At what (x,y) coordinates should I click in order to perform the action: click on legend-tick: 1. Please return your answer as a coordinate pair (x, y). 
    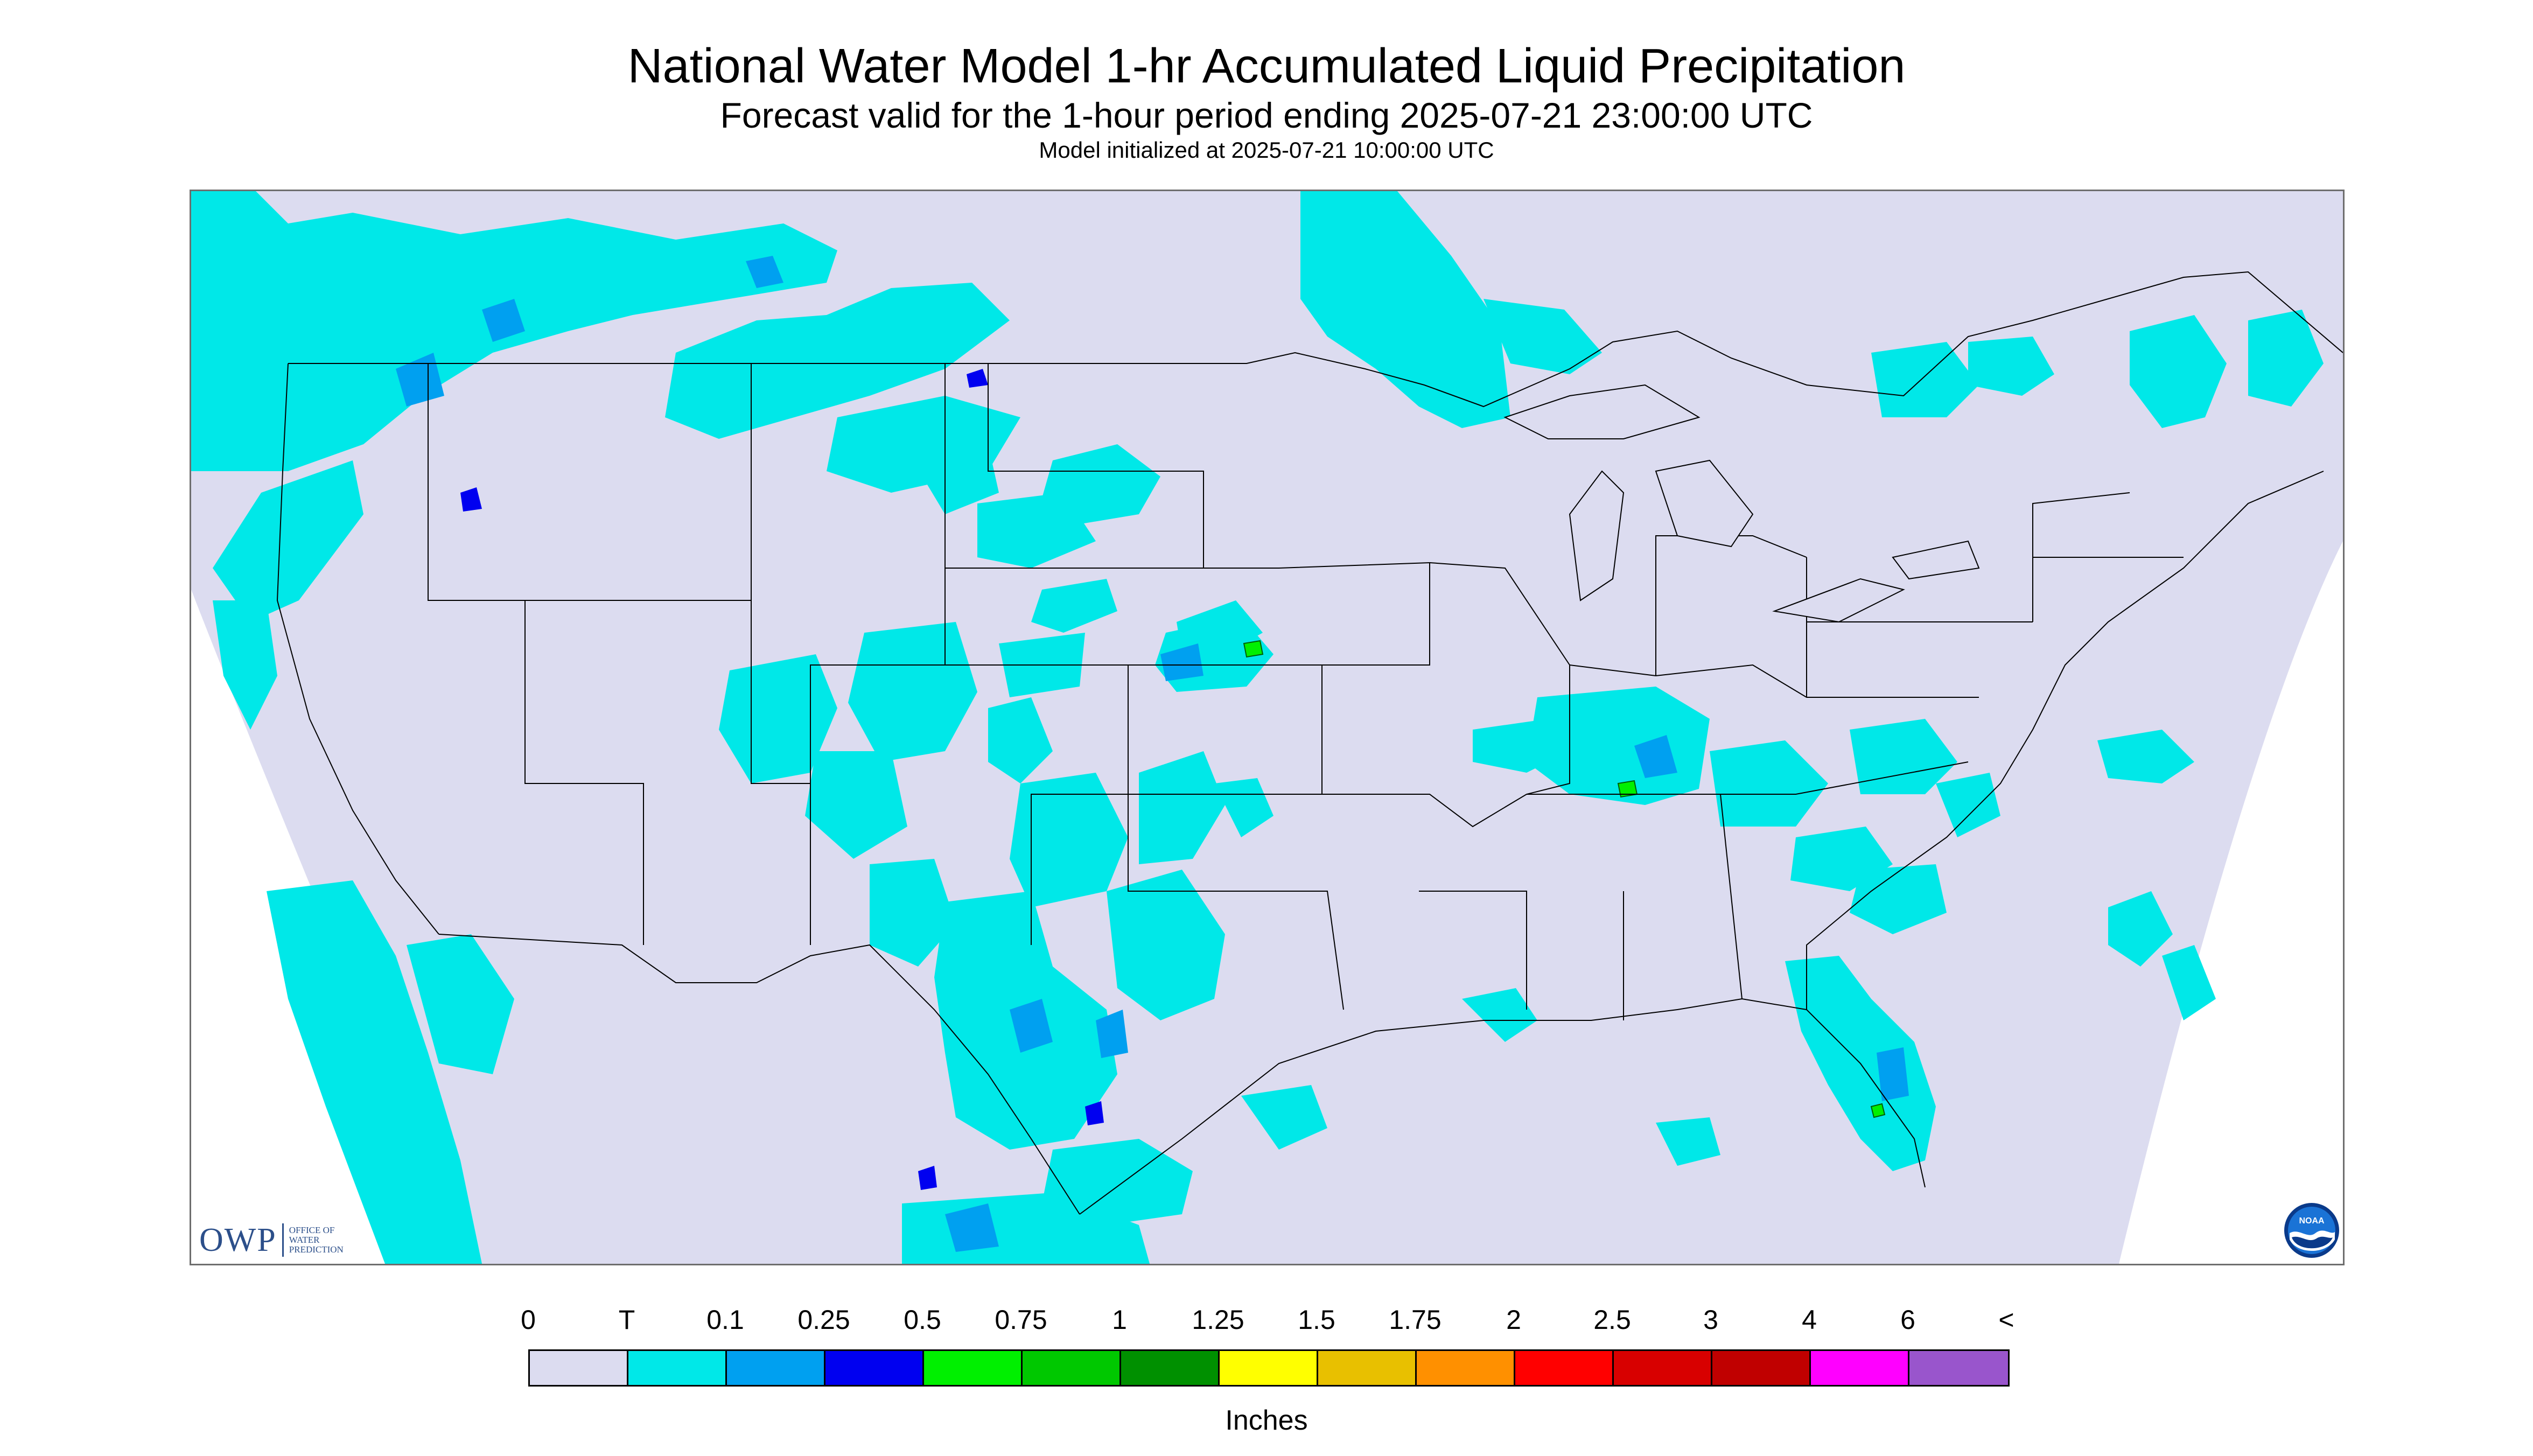
    Looking at the image, I should click on (1120, 1320).